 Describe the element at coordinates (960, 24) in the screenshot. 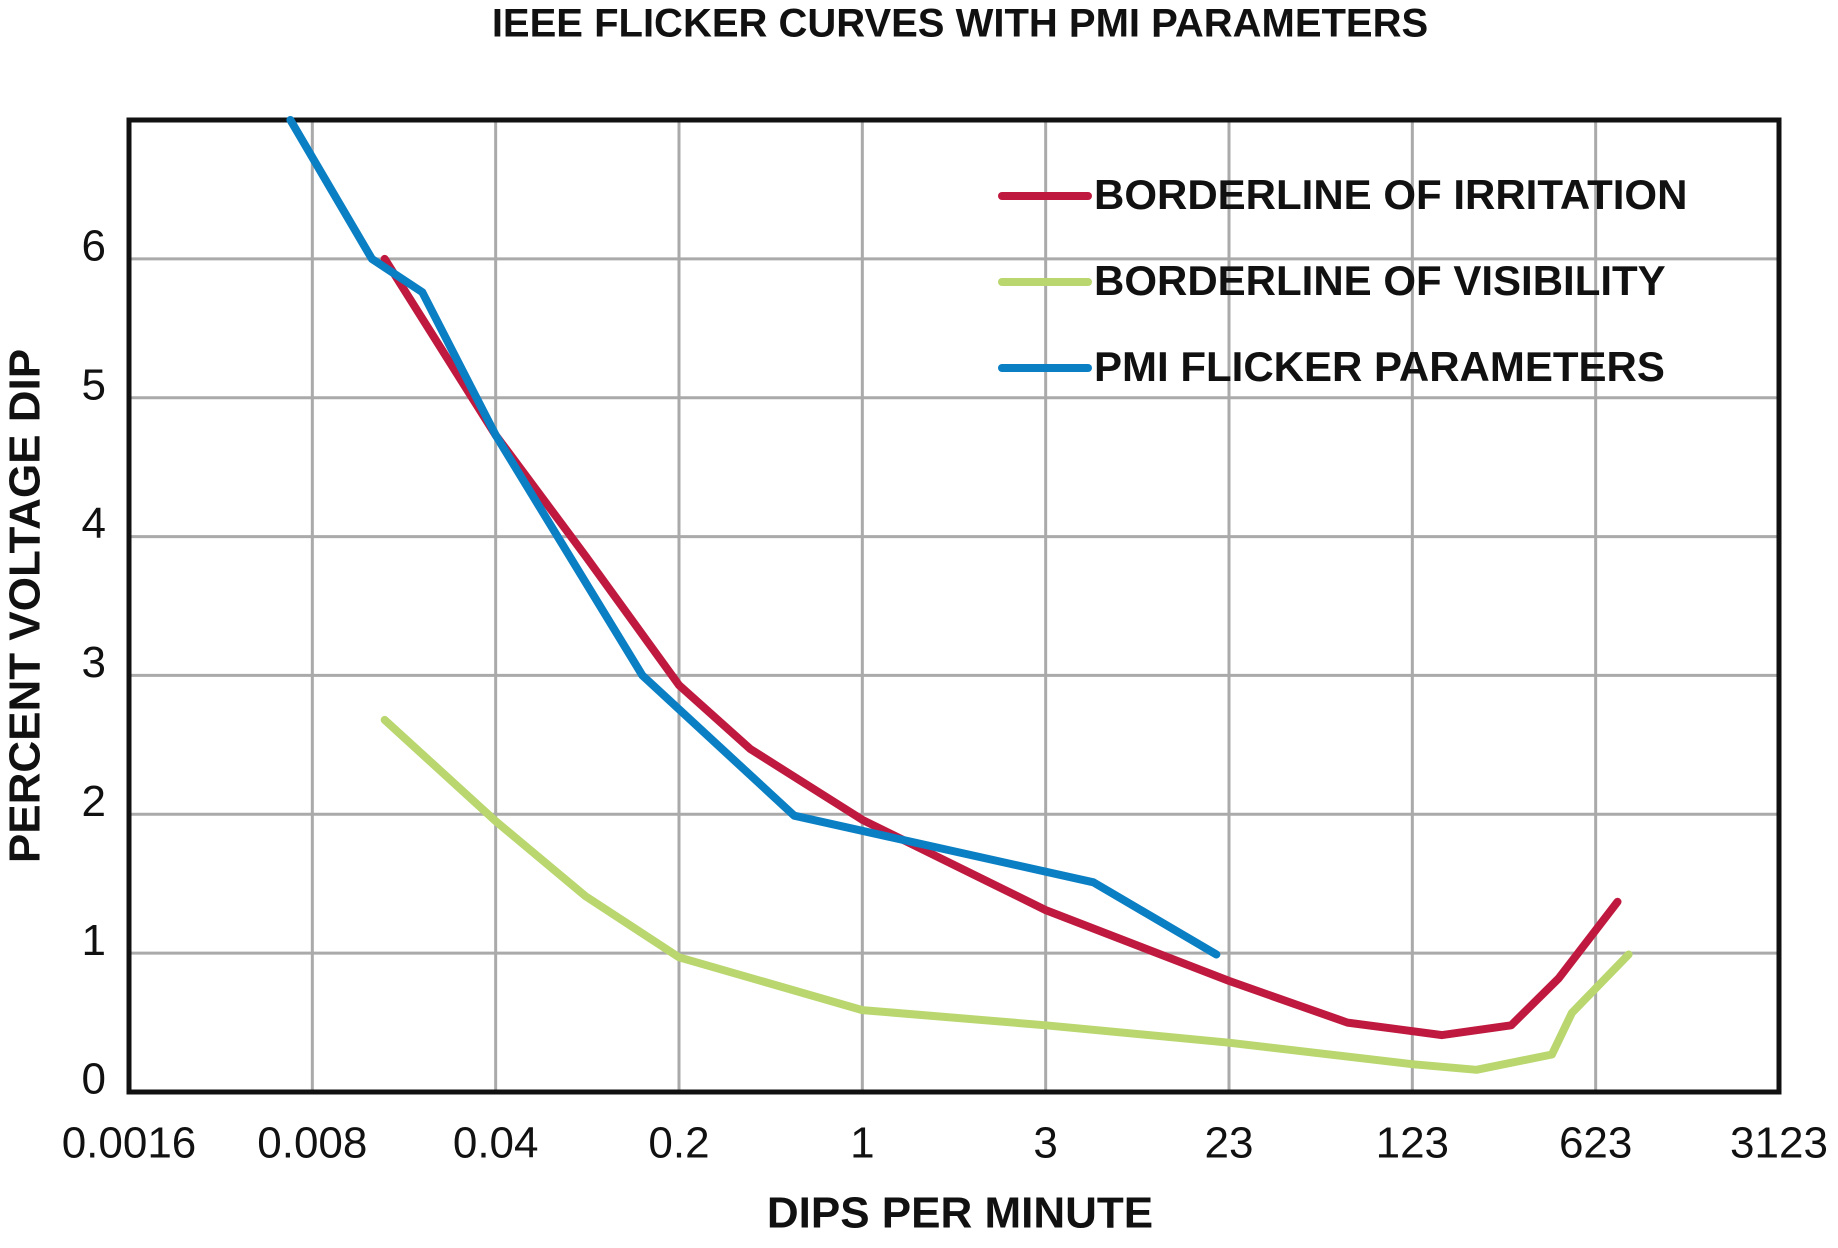

I see `chart-title: IEEE FLICKER CURVES WITH PMI PARAMETERS` at that location.